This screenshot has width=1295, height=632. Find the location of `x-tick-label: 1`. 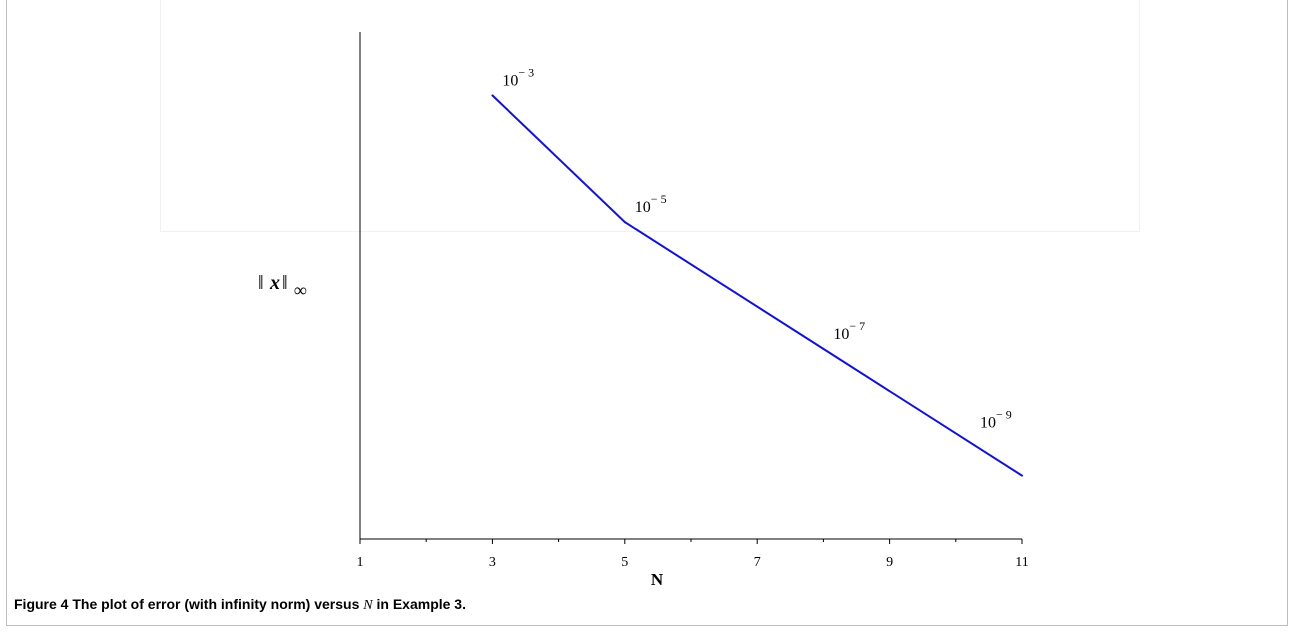

x-tick-label: 1 is located at coordinates (360, 562).